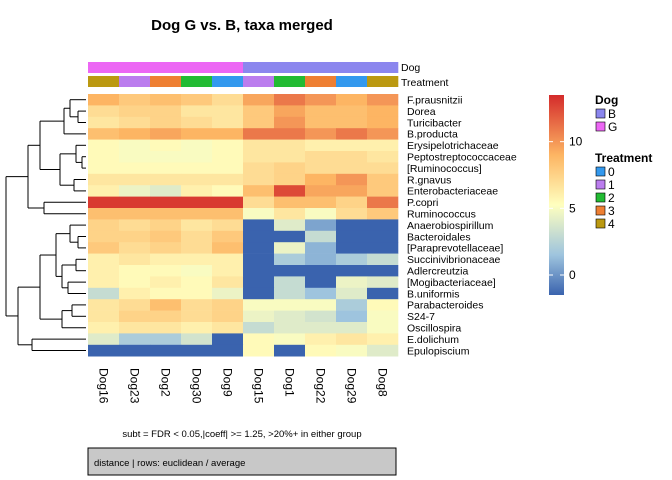  Describe the element at coordinates (438, 351) in the screenshot. I see `row-label: Epulopiscium` at that location.